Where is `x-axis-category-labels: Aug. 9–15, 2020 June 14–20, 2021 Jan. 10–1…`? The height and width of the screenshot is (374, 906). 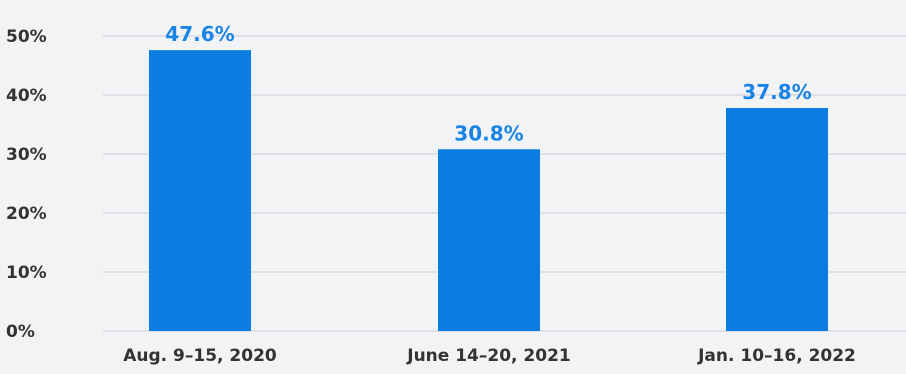 x-axis-category-labels: Aug. 9–15, 2020 June 14–20, 2021 Jan. 10–1… is located at coordinates (489, 356).